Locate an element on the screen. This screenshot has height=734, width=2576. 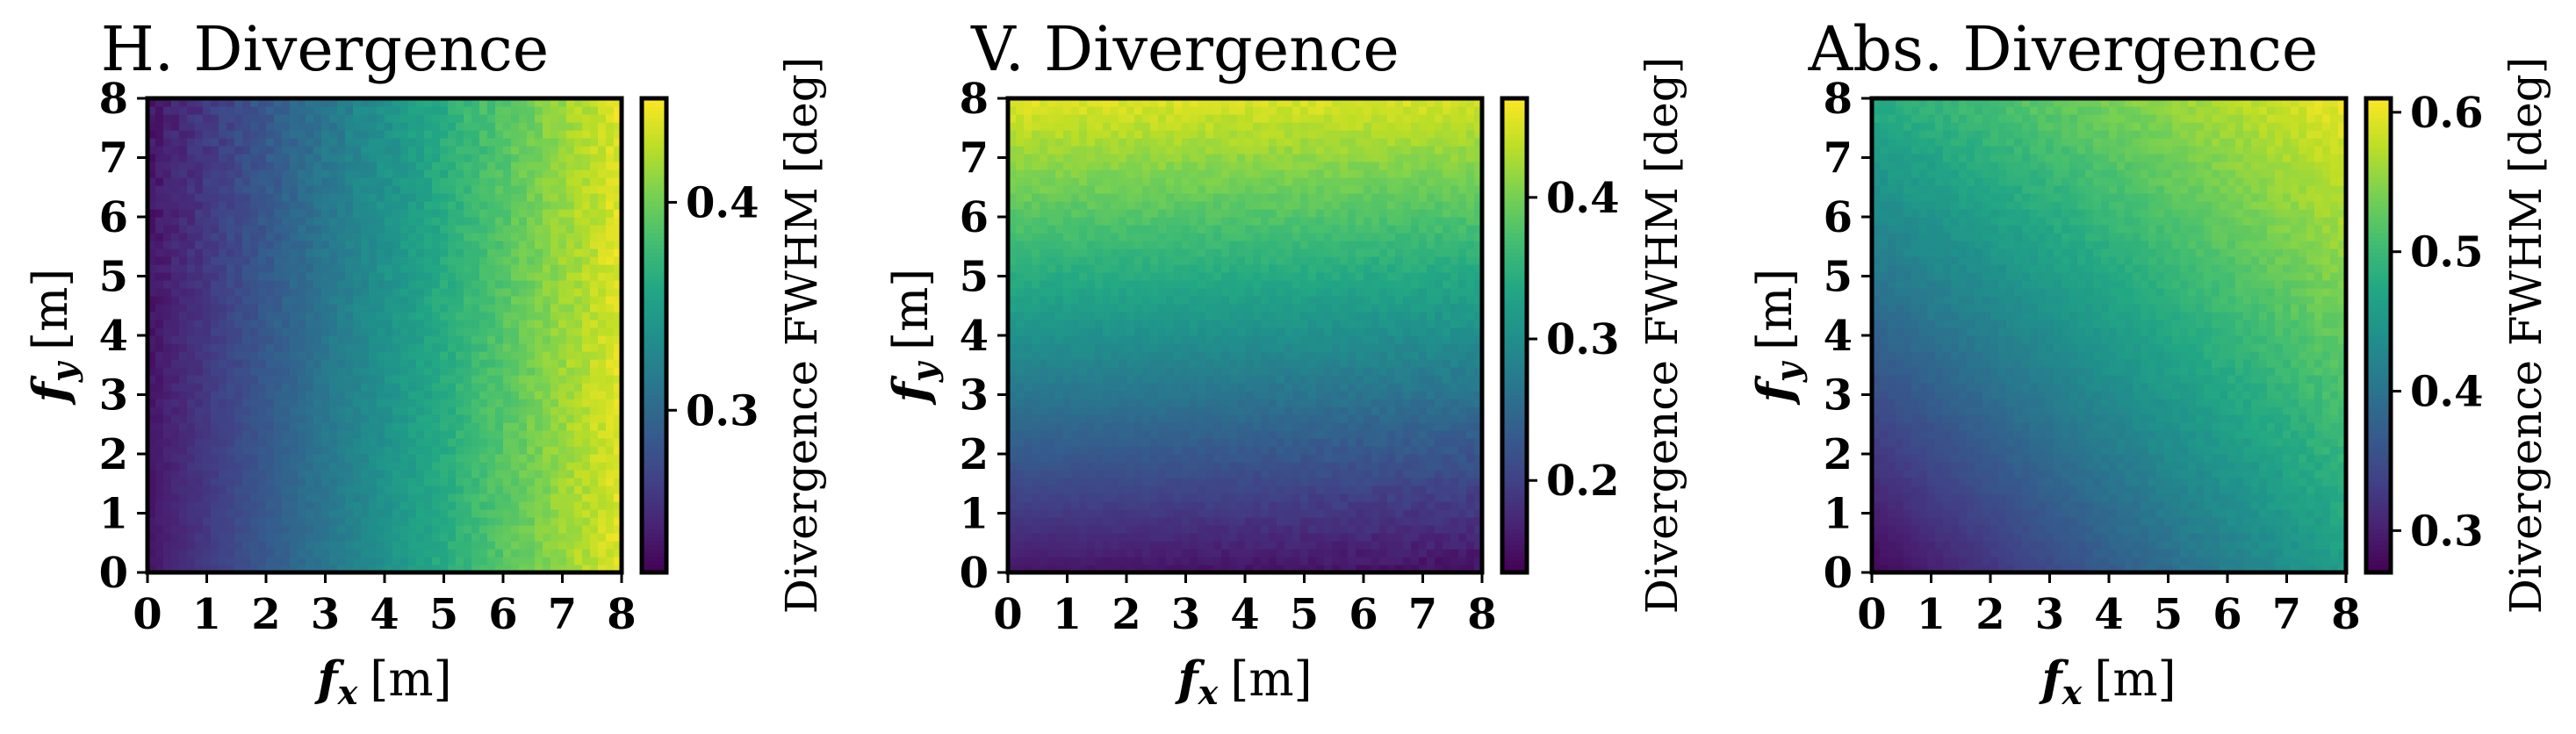
x-tick-label: 0 is located at coordinates (147, 614).